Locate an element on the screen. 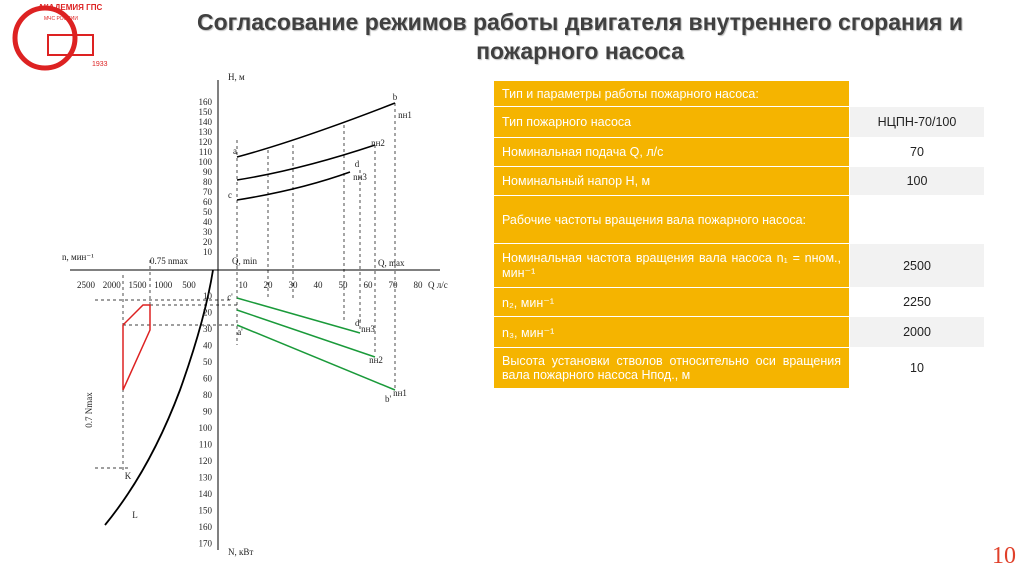 The image size is (1024, 574). table-value: НЦПН-70/100 is located at coordinates (917, 122).